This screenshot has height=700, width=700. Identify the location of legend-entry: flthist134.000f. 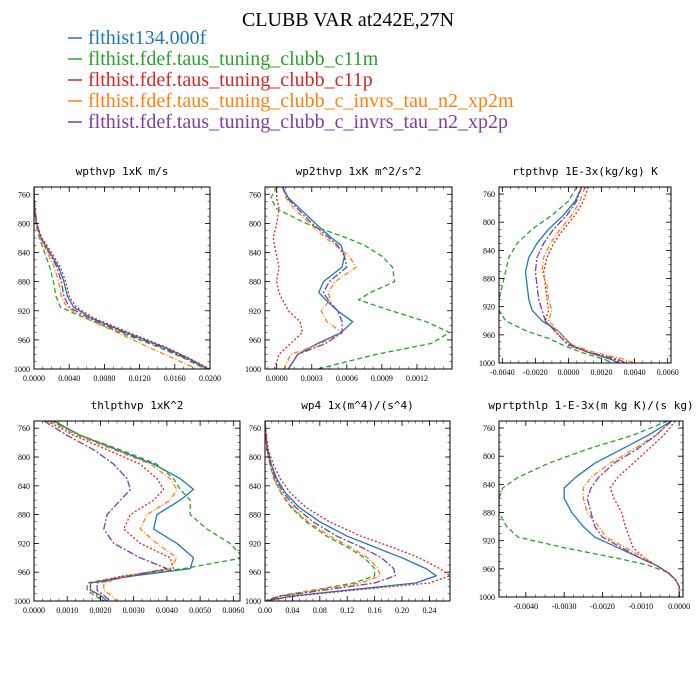
(137, 38).